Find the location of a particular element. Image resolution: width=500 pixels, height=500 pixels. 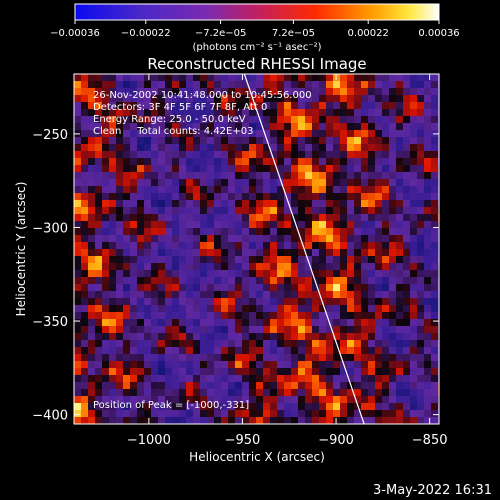

y-axis-label: Heliocentric Y (arcsec) is located at coordinates (21, 249).